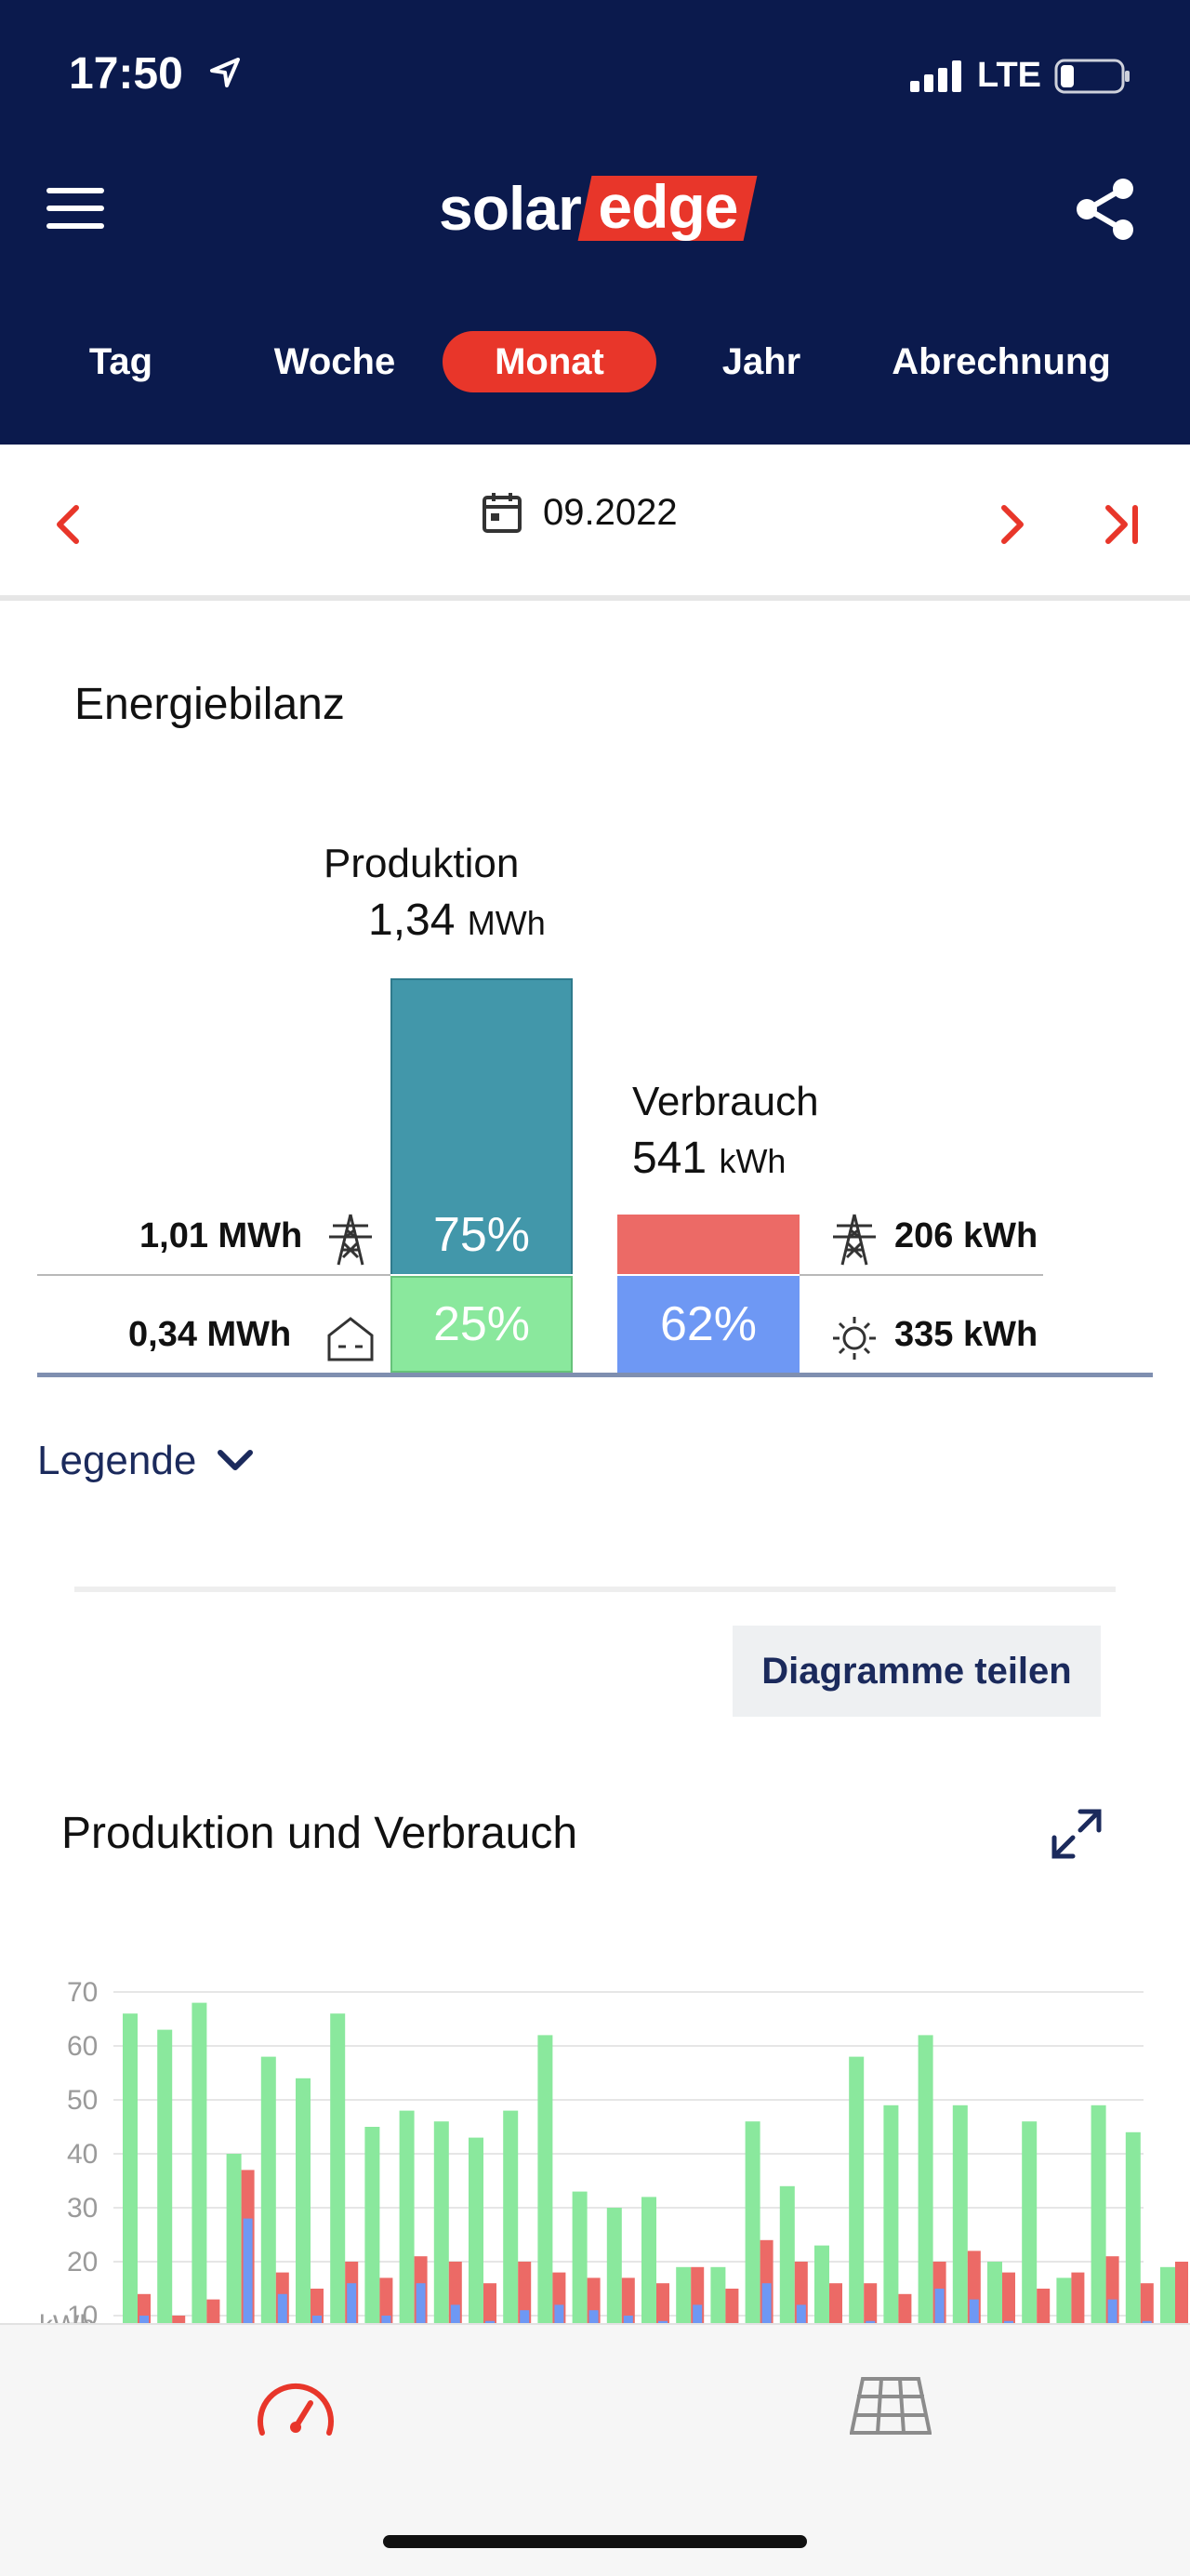 This screenshot has height=2576, width=1190. What do you see at coordinates (549, 361) in the screenshot?
I see `tab-monat: Monat` at bounding box center [549, 361].